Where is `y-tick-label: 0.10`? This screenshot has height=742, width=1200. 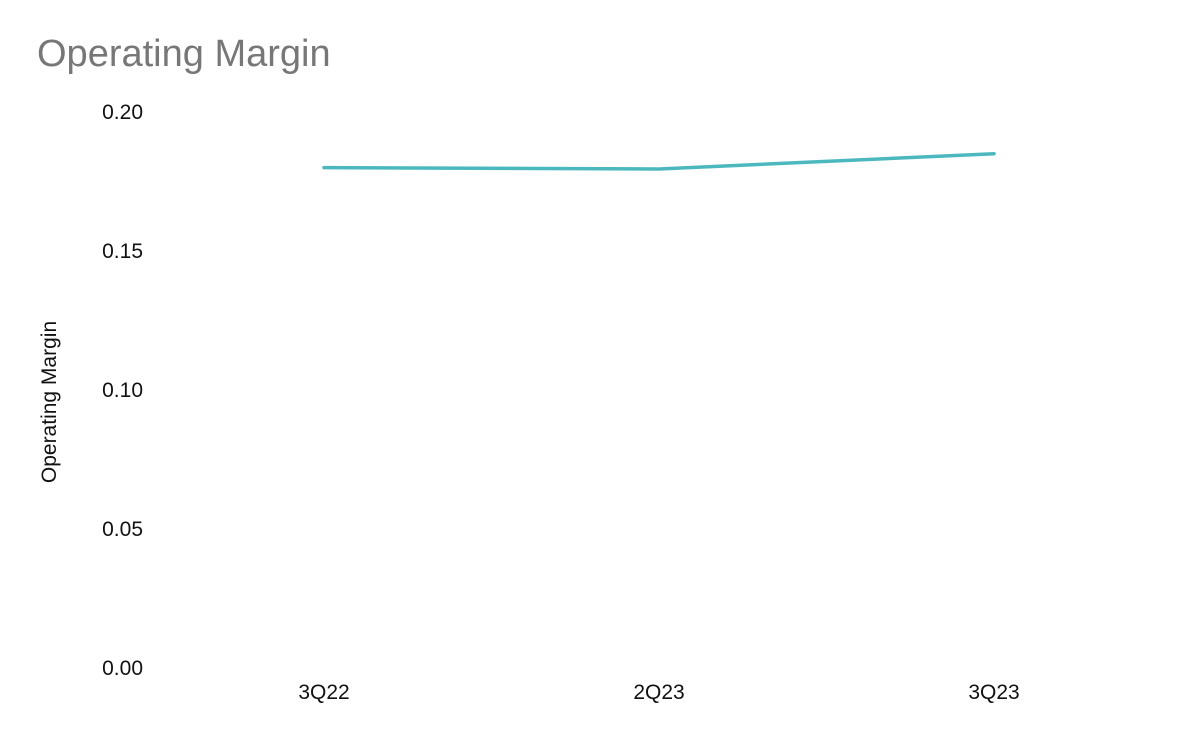 y-tick-label: 0.10 is located at coordinates (122, 390).